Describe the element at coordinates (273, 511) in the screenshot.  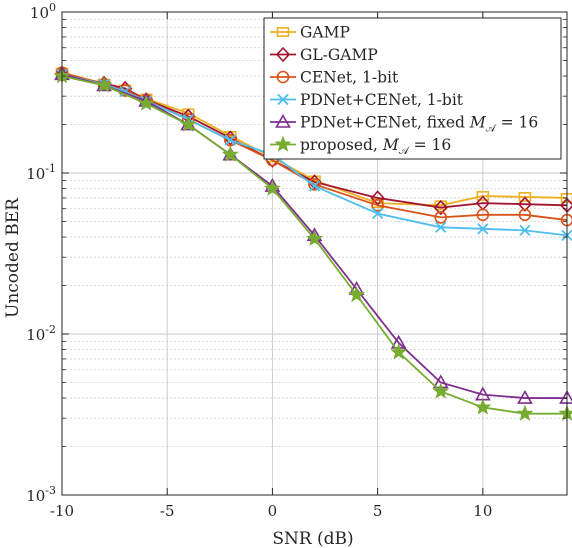
I see `x-tick-label: 0` at that location.